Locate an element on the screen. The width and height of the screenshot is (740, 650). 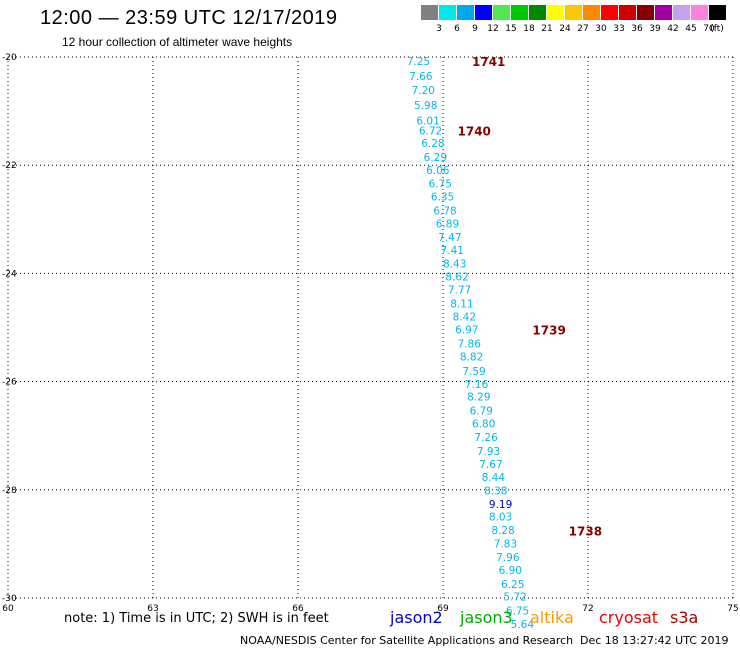
map-title: 12:00 — 23:59 UTC 12/17/2019 is located at coordinates (189, 18).